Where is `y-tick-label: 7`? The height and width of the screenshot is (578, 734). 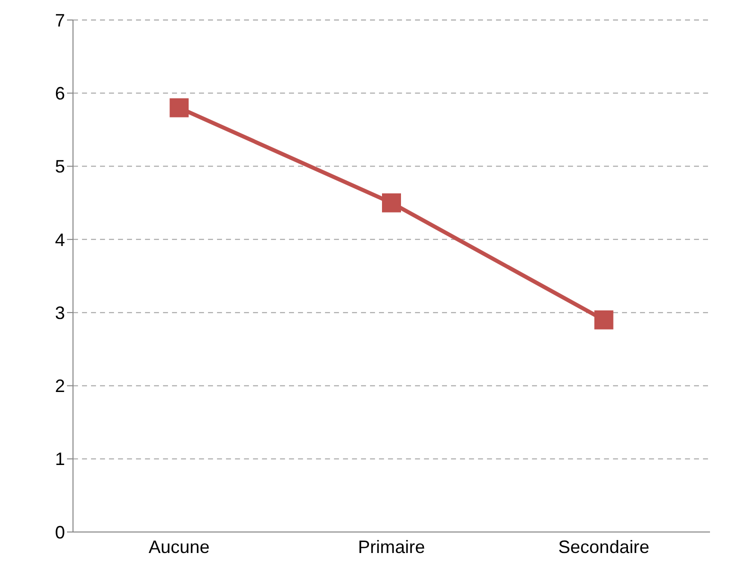
y-tick-label: 7 is located at coordinates (59, 20).